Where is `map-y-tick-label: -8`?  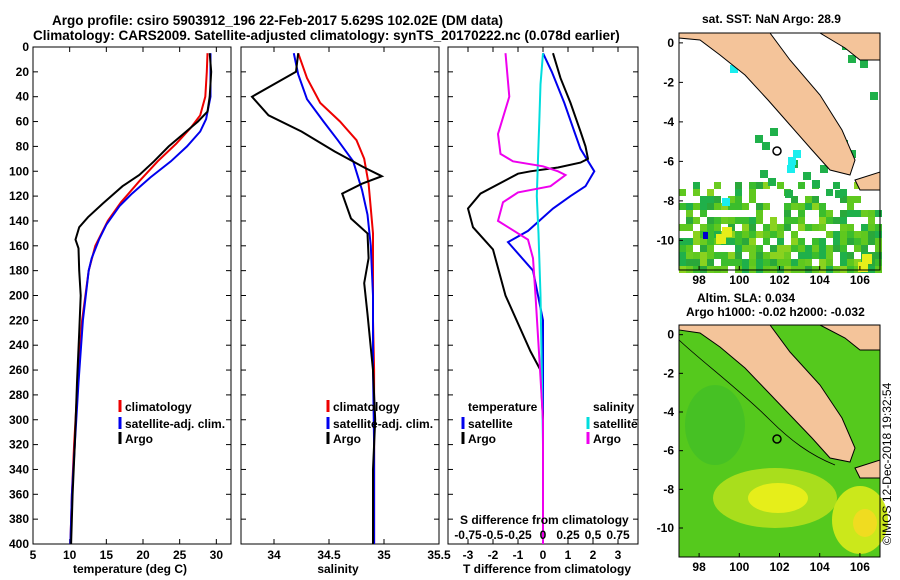 map-y-tick-label: -8 is located at coordinates (668, 489).